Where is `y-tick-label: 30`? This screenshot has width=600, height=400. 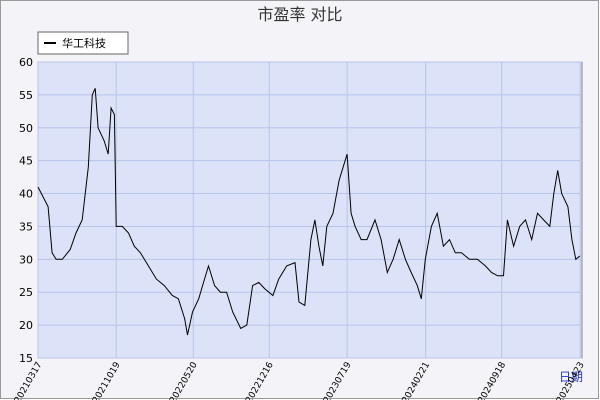
y-tick-label: 30 is located at coordinates (26, 259).